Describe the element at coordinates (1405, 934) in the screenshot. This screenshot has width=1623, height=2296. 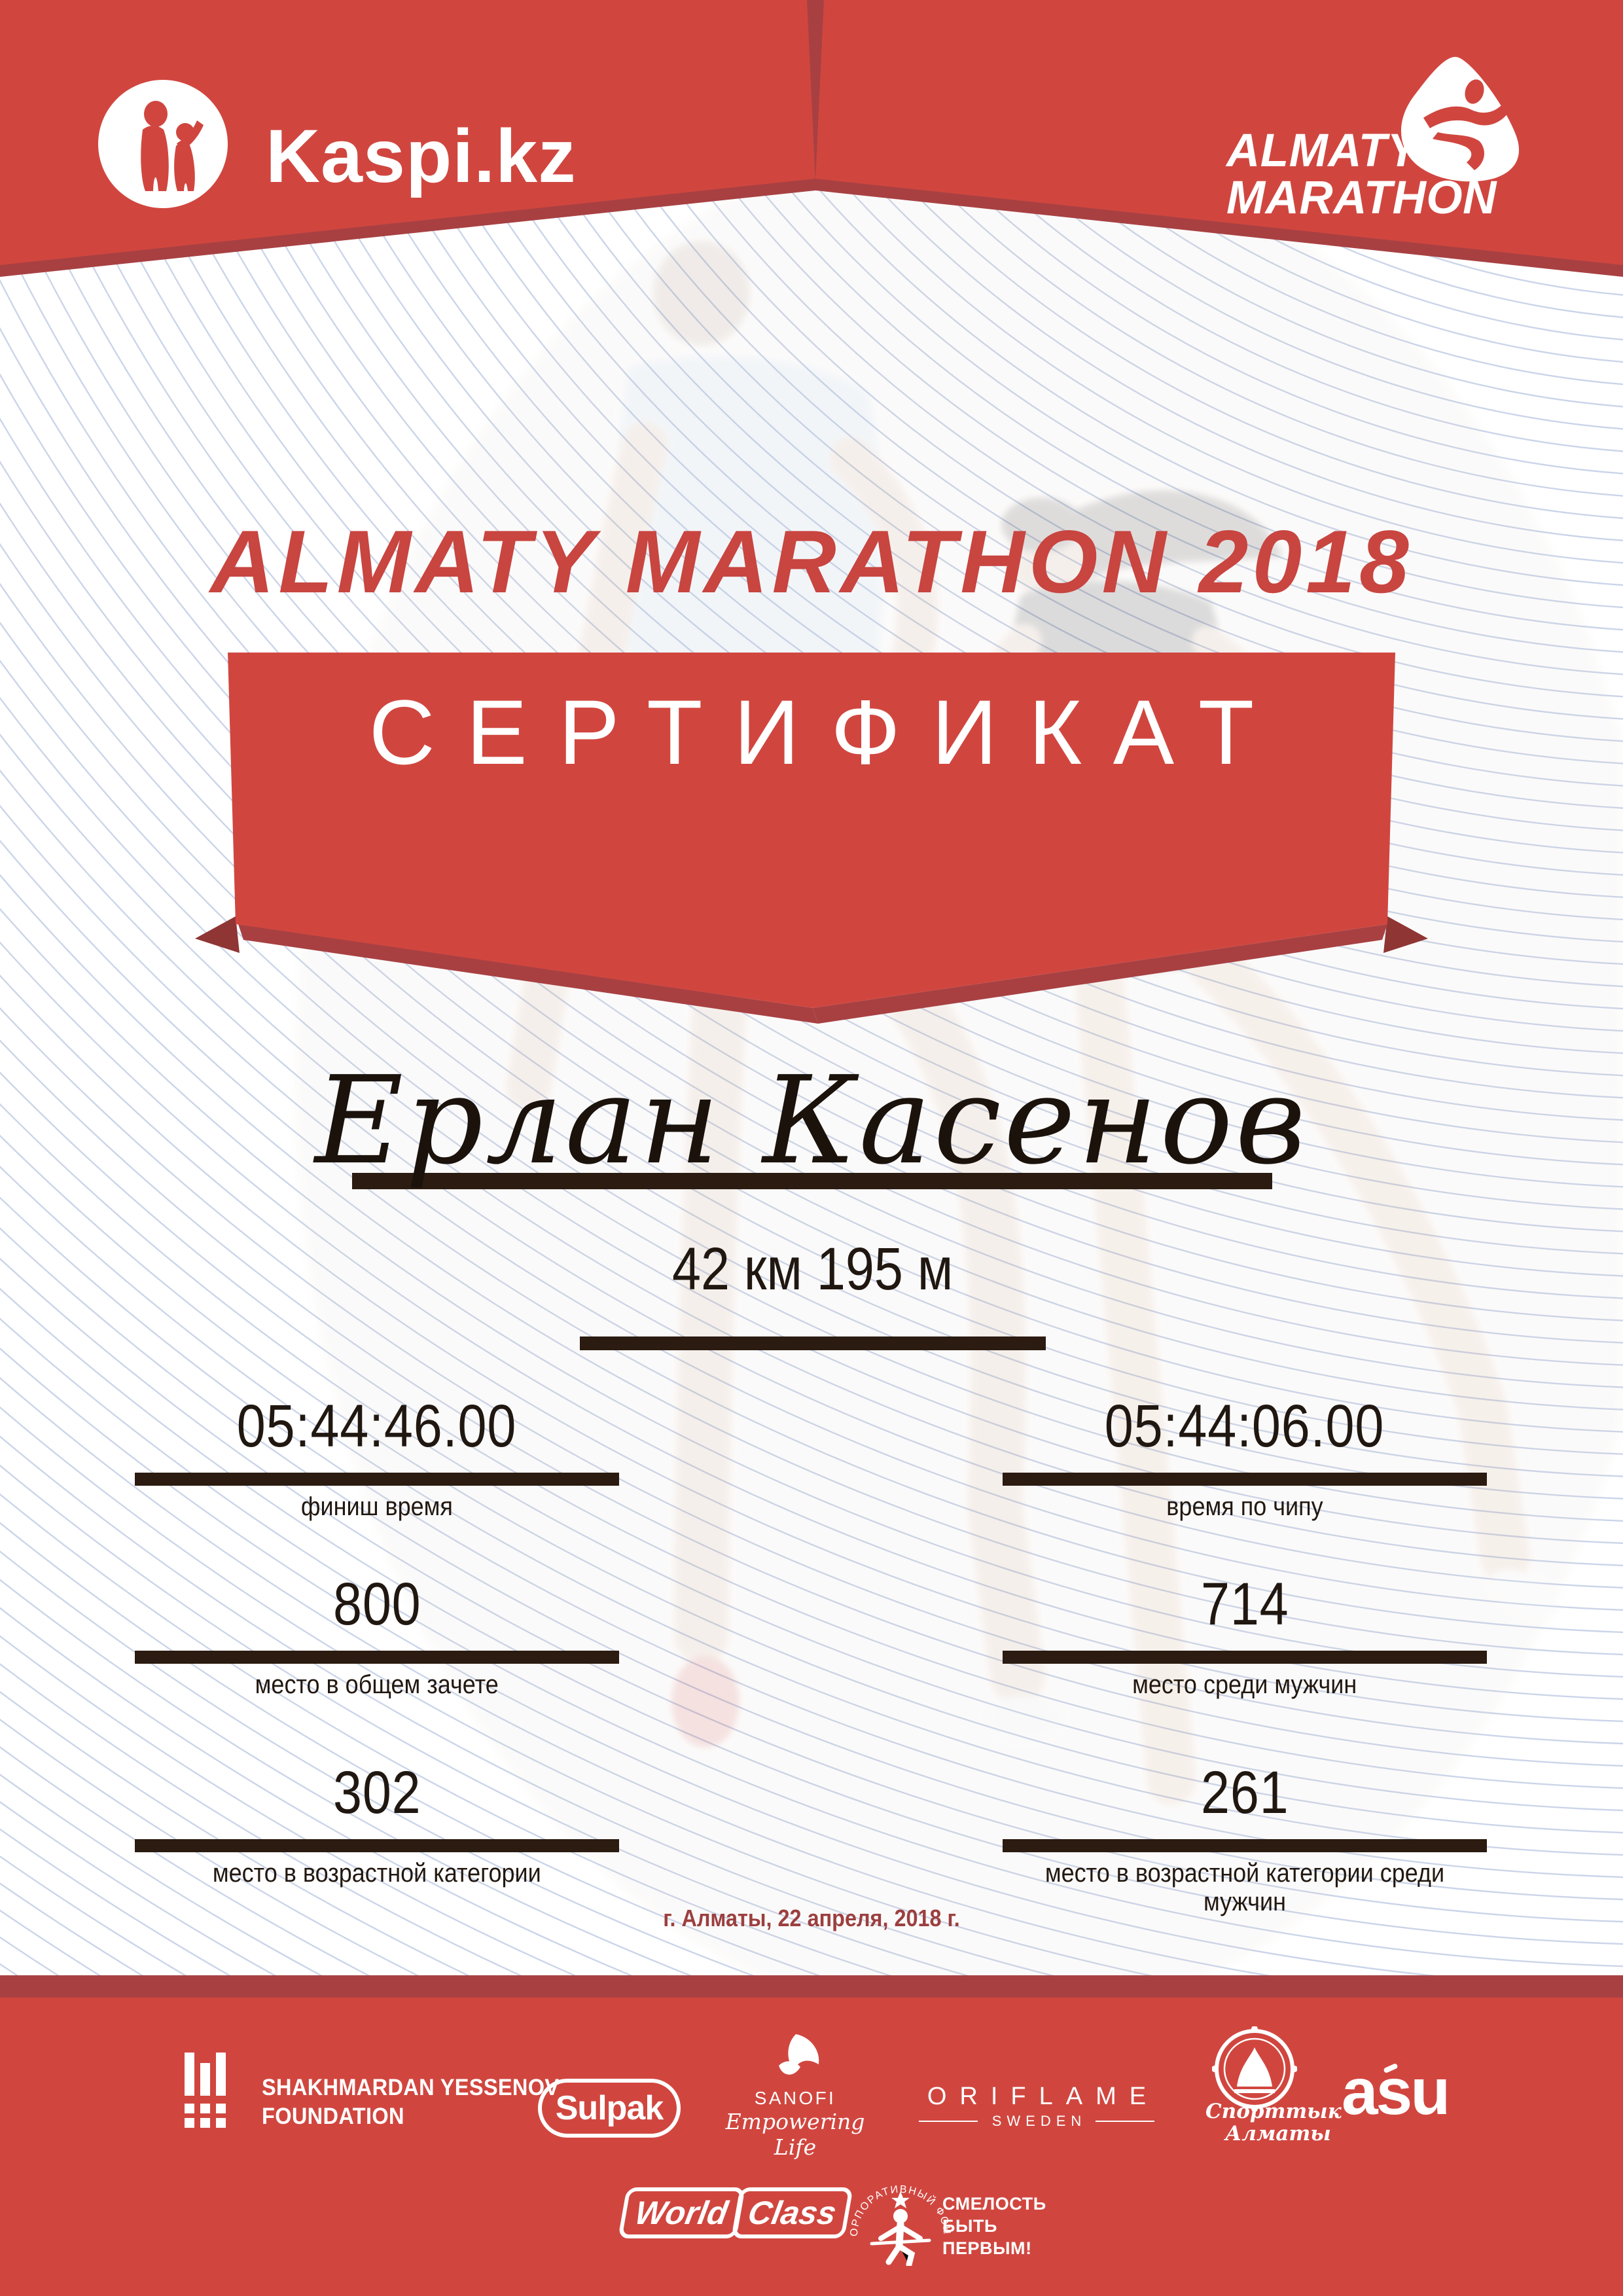
I see `ribbon-fold-right` at that location.